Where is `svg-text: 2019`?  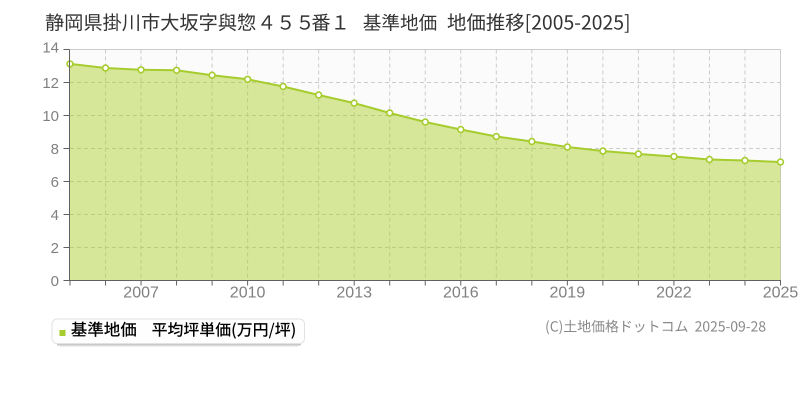
svg-text: 2019 is located at coordinates (568, 293).